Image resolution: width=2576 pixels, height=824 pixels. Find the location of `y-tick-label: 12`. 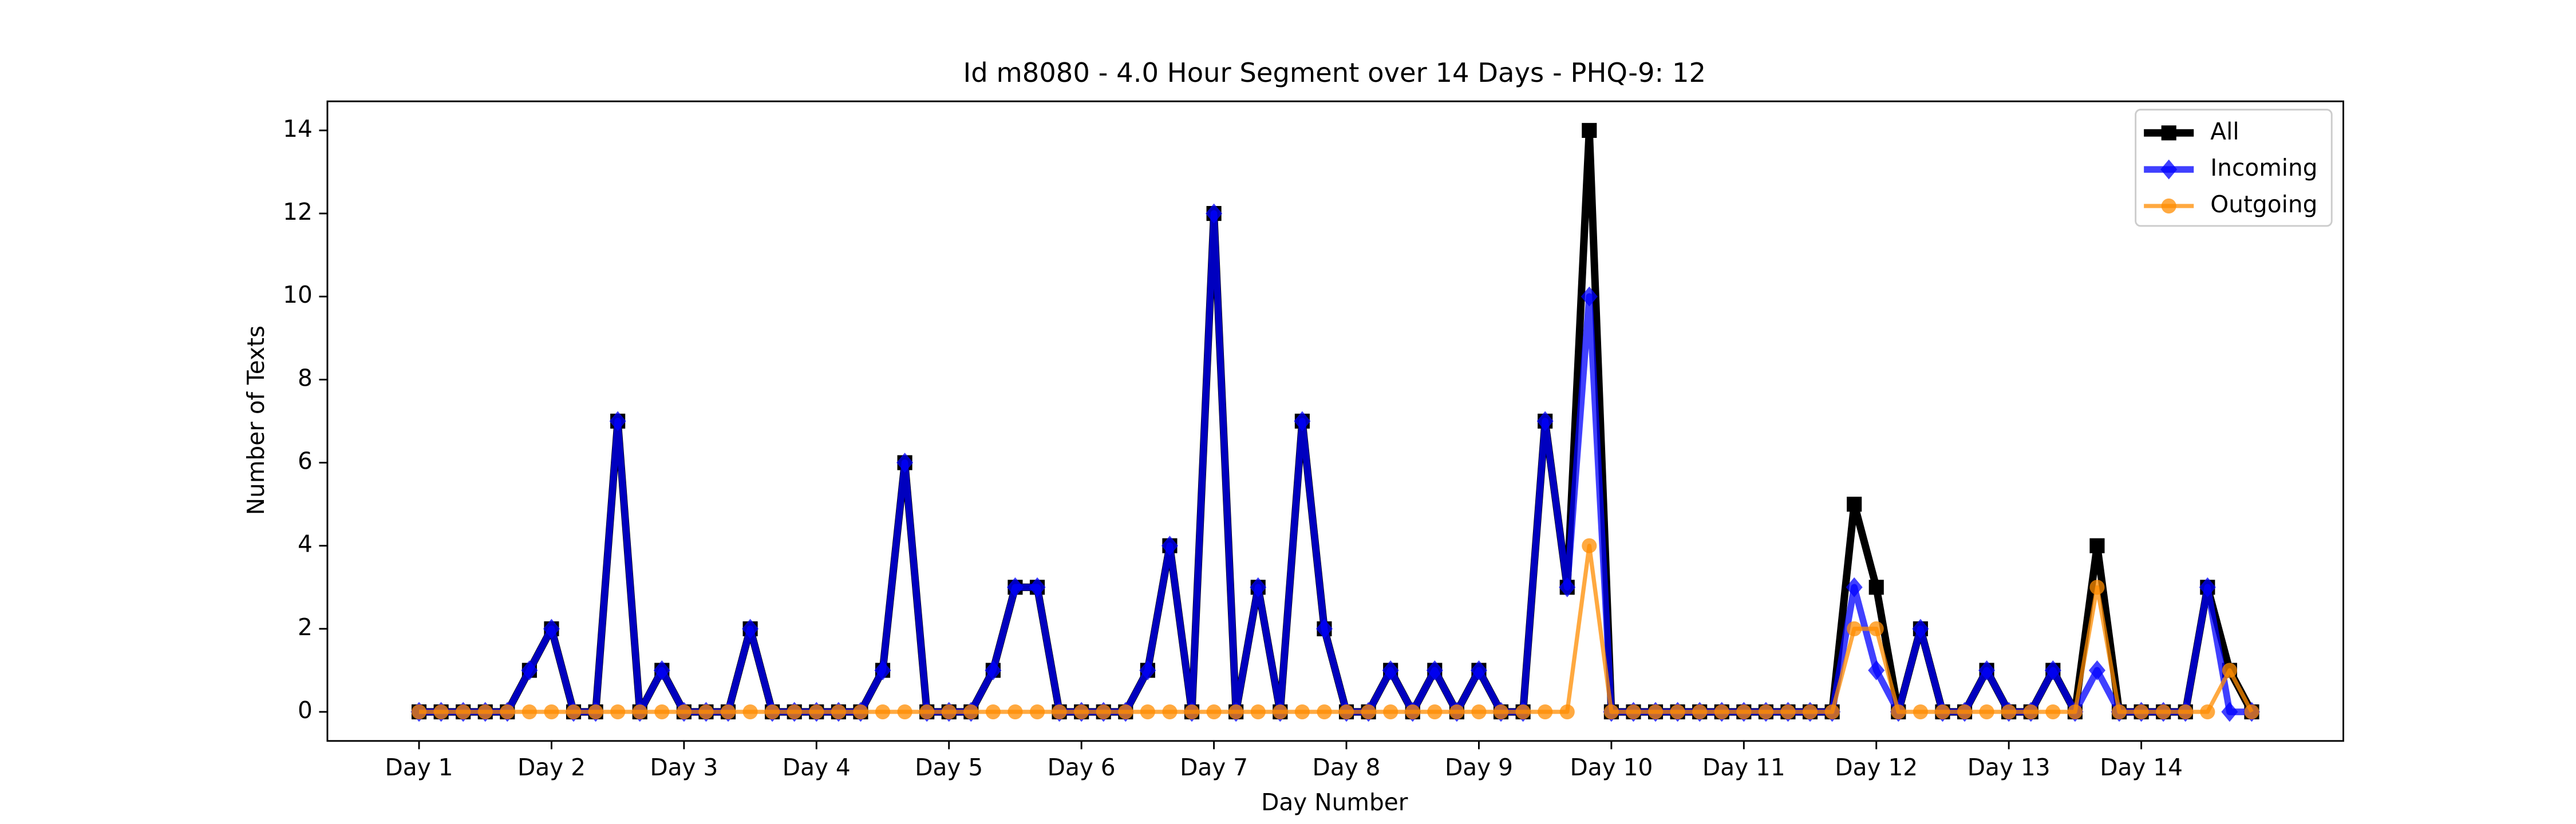

y-tick-label: 12 is located at coordinates (298, 211).